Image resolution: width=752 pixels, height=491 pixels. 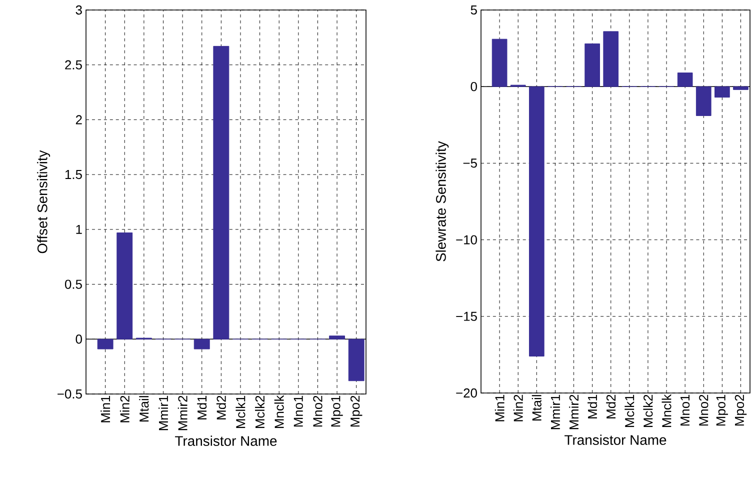 I want to click on y-tick-label: 2, so click(x=79, y=119).